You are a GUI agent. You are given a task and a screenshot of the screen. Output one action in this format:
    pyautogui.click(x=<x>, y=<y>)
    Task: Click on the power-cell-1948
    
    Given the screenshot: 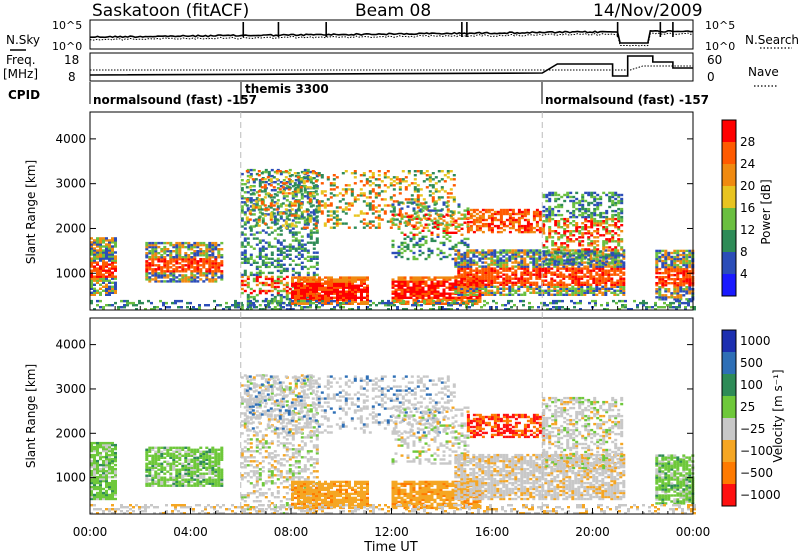 What is the action you would take?
    pyautogui.click(x=454, y=199)
    